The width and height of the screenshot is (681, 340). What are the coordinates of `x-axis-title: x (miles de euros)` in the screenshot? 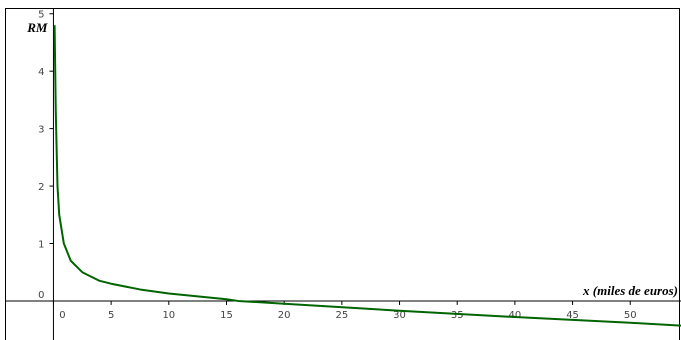 It's located at (630, 290).